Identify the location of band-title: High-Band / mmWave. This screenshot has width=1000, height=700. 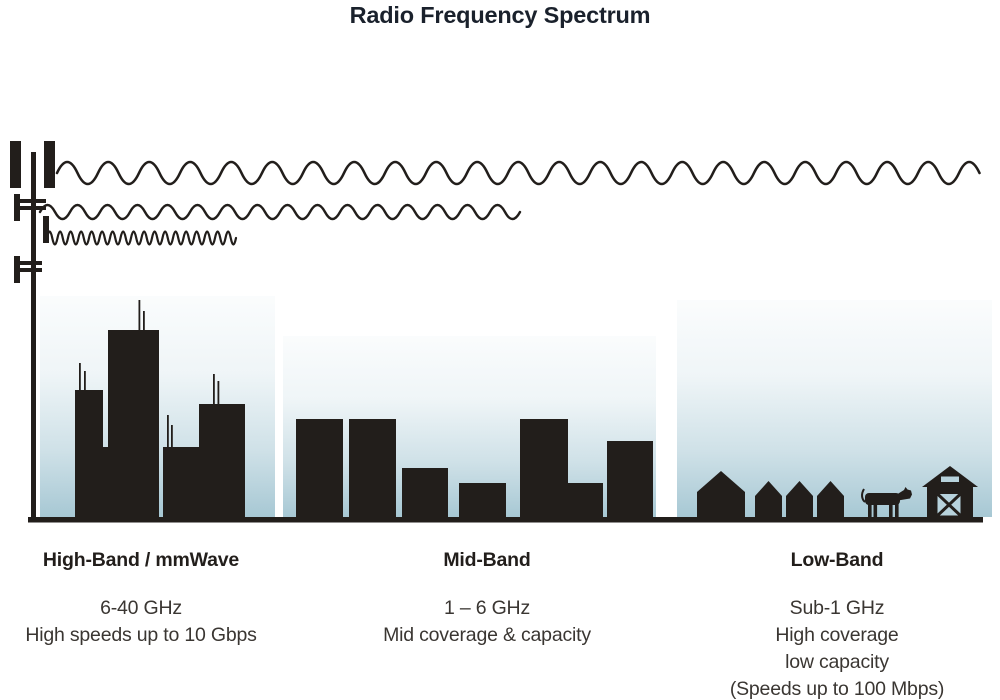
(141, 560).